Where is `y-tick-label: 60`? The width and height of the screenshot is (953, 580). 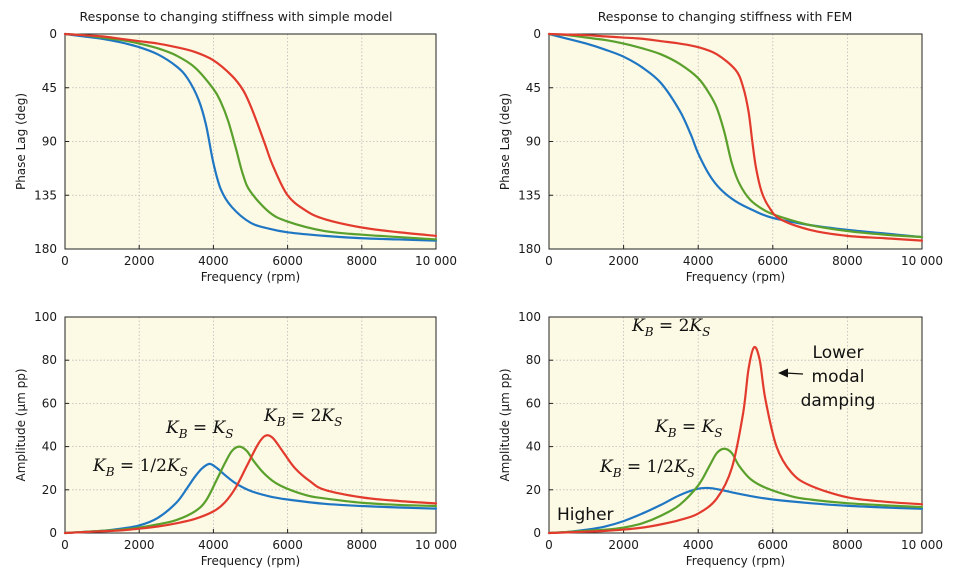
y-tick-label: 60 is located at coordinates (533, 403).